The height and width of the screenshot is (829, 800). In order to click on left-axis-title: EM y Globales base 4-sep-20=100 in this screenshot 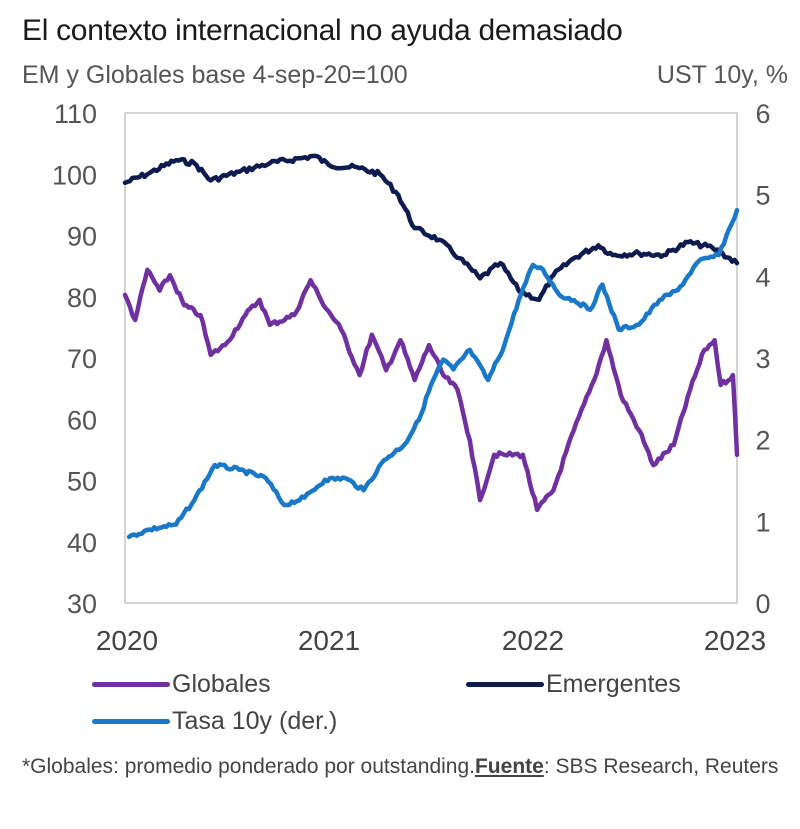, I will do `click(215, 75)`.